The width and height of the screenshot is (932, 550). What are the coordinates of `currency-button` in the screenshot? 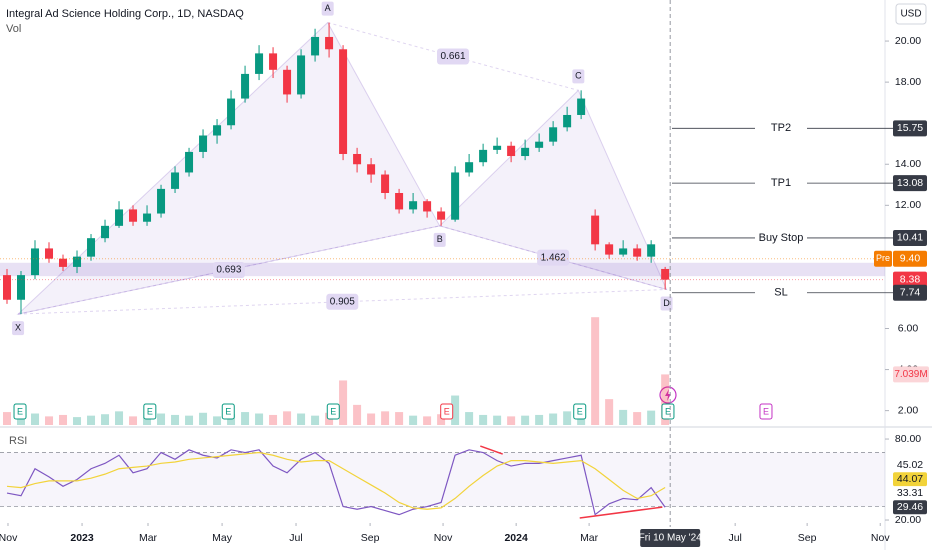 It's located at (911, 14).